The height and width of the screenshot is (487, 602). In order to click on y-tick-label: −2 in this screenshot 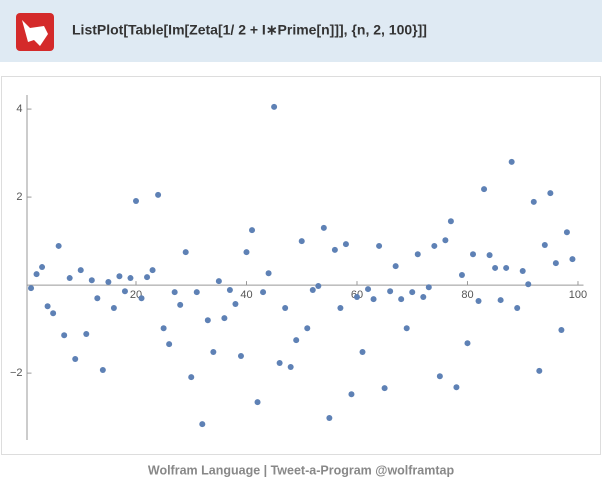, I will do `click(16, 373)`.